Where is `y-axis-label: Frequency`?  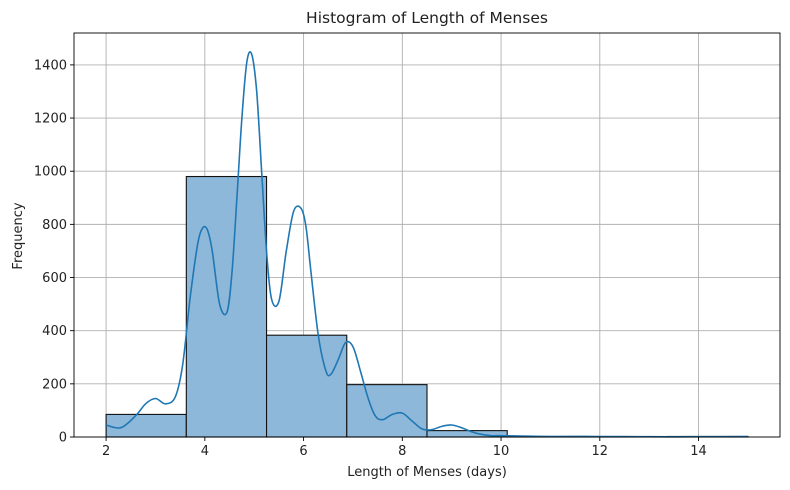 y-axis-label: Frequency is located at coordinates (18, 235).